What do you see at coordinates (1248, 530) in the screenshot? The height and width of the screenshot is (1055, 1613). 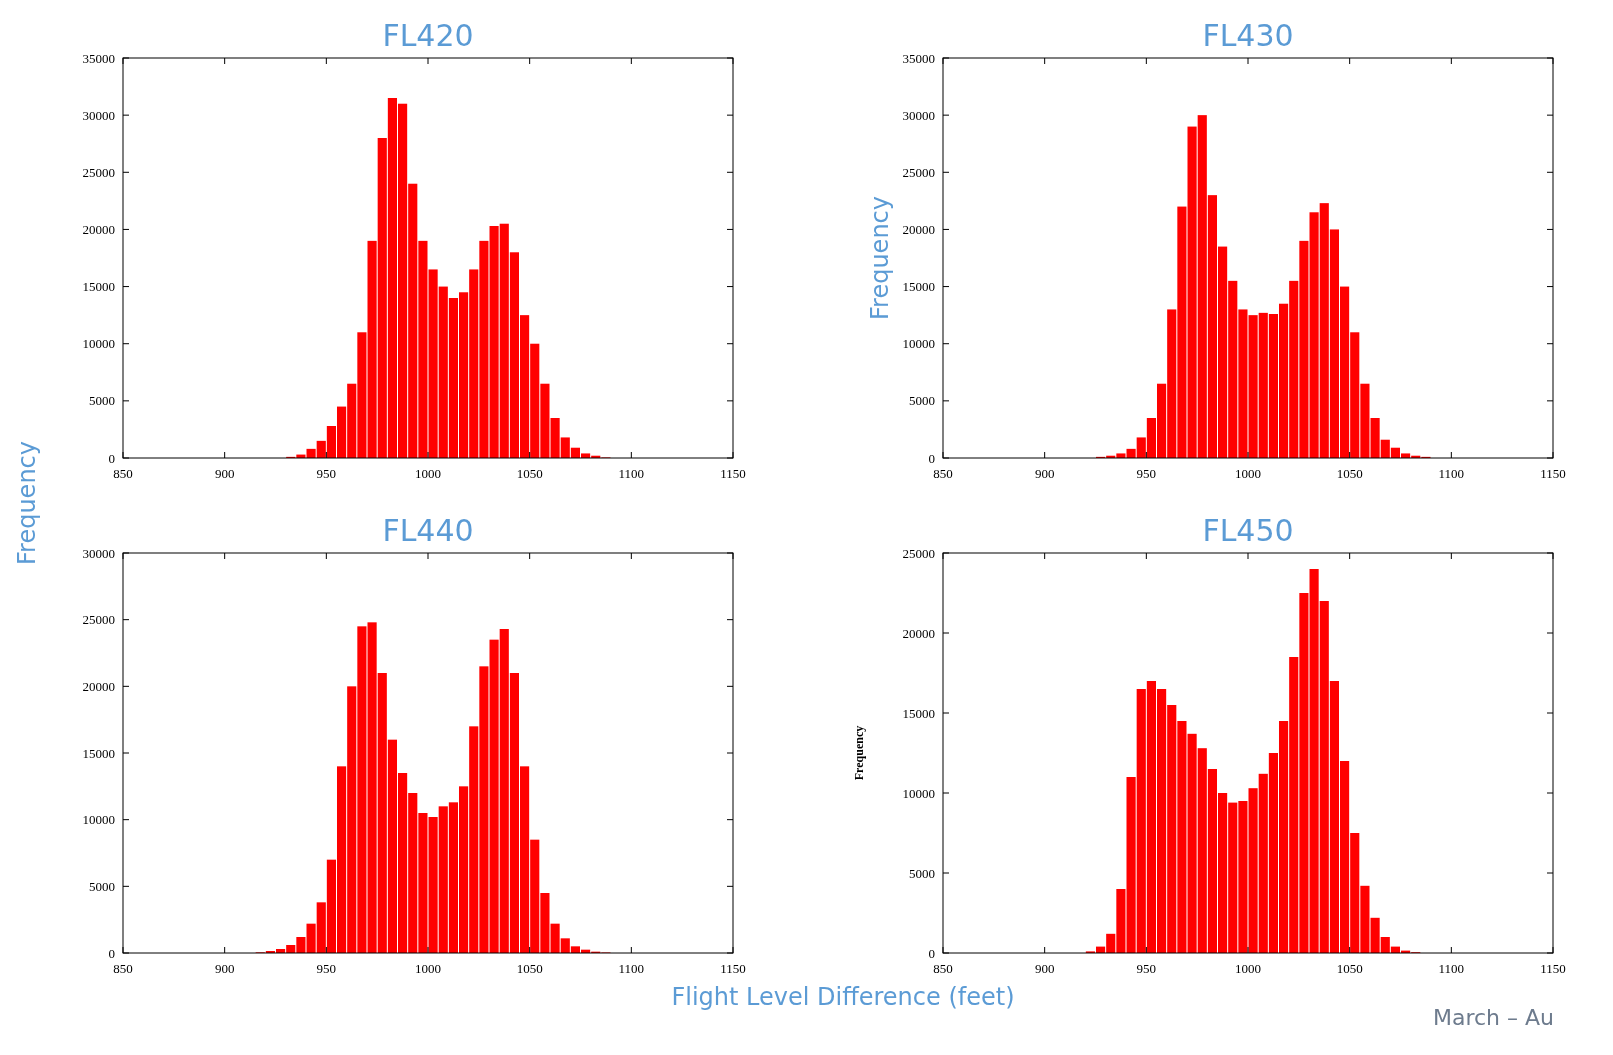 I see `chart-title: FL450` at bounding box center [1248, 530].